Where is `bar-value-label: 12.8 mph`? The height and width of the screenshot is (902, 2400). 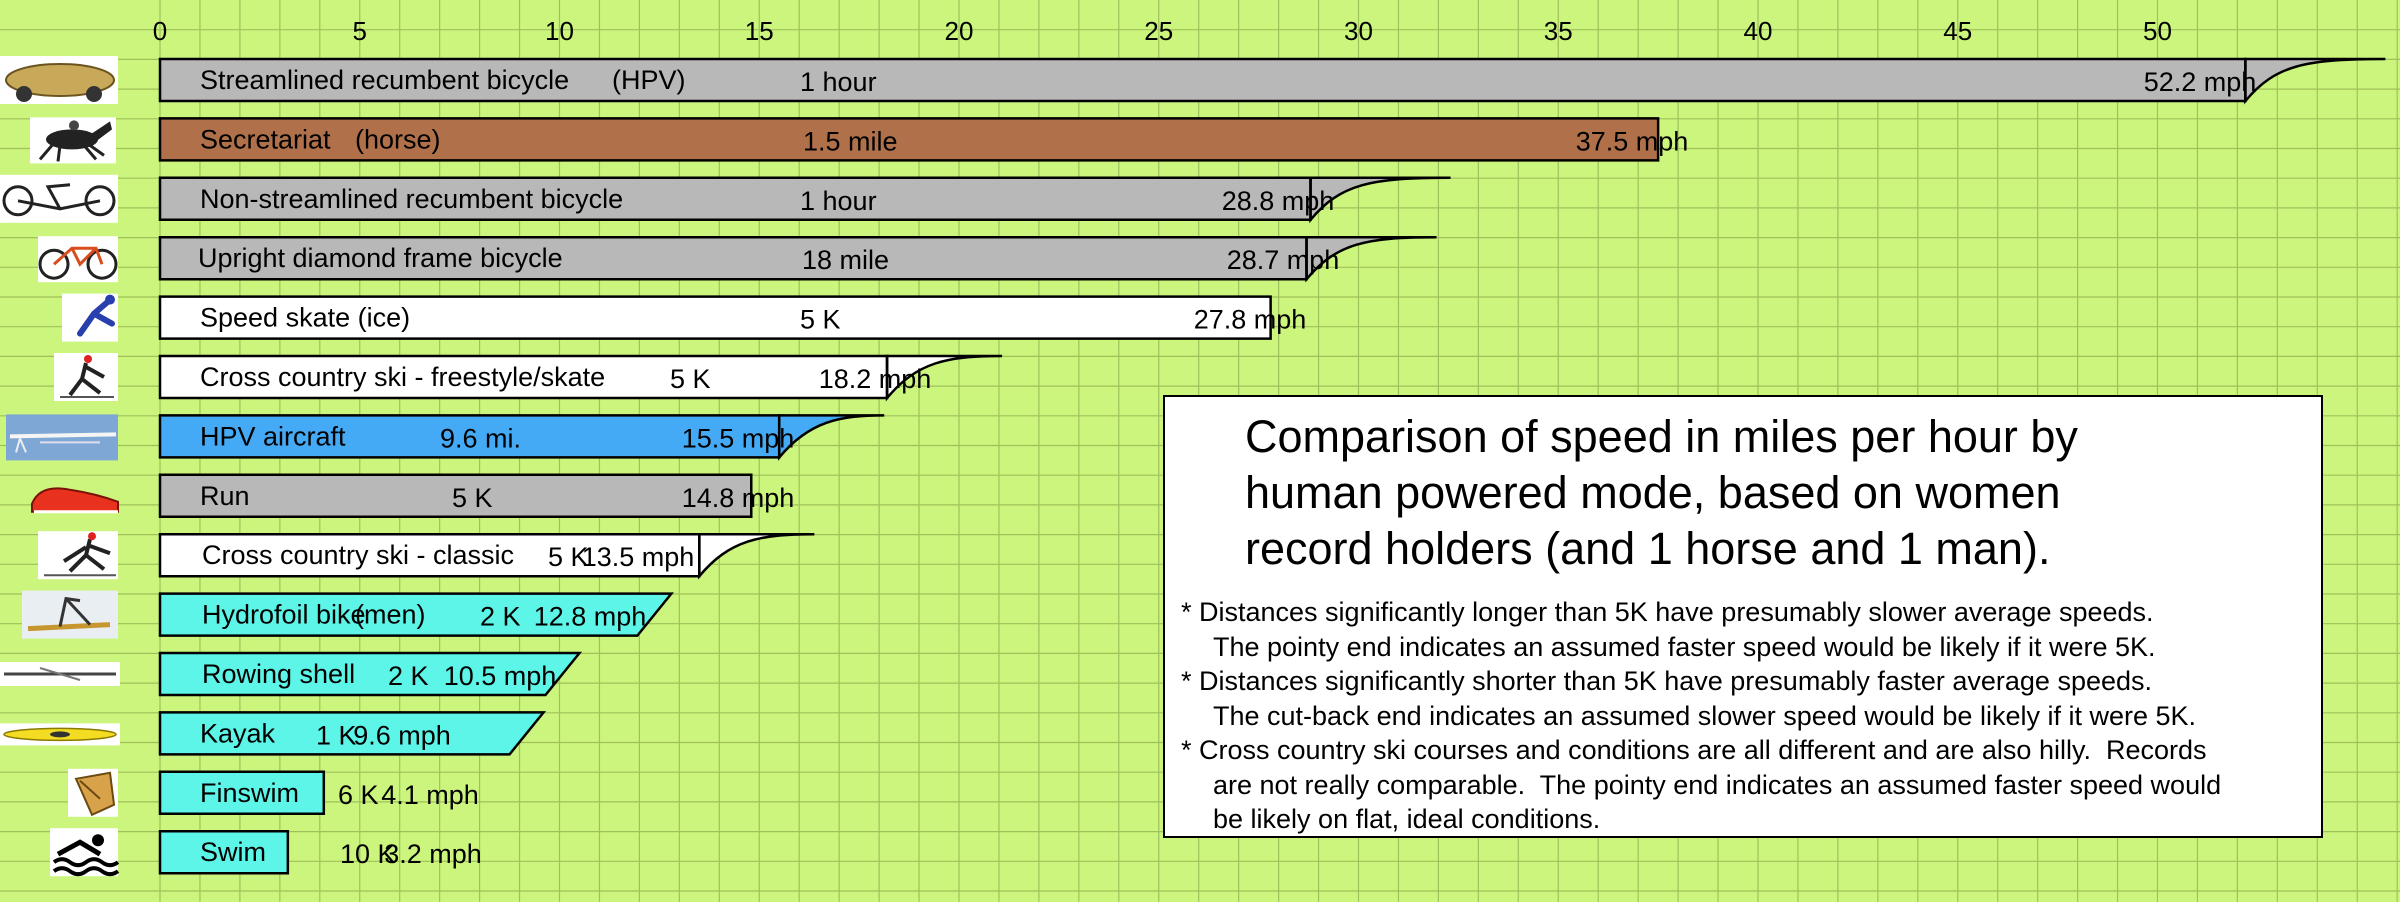 bar-value-label: 12.8 mph is located at coordinates (590, 617).